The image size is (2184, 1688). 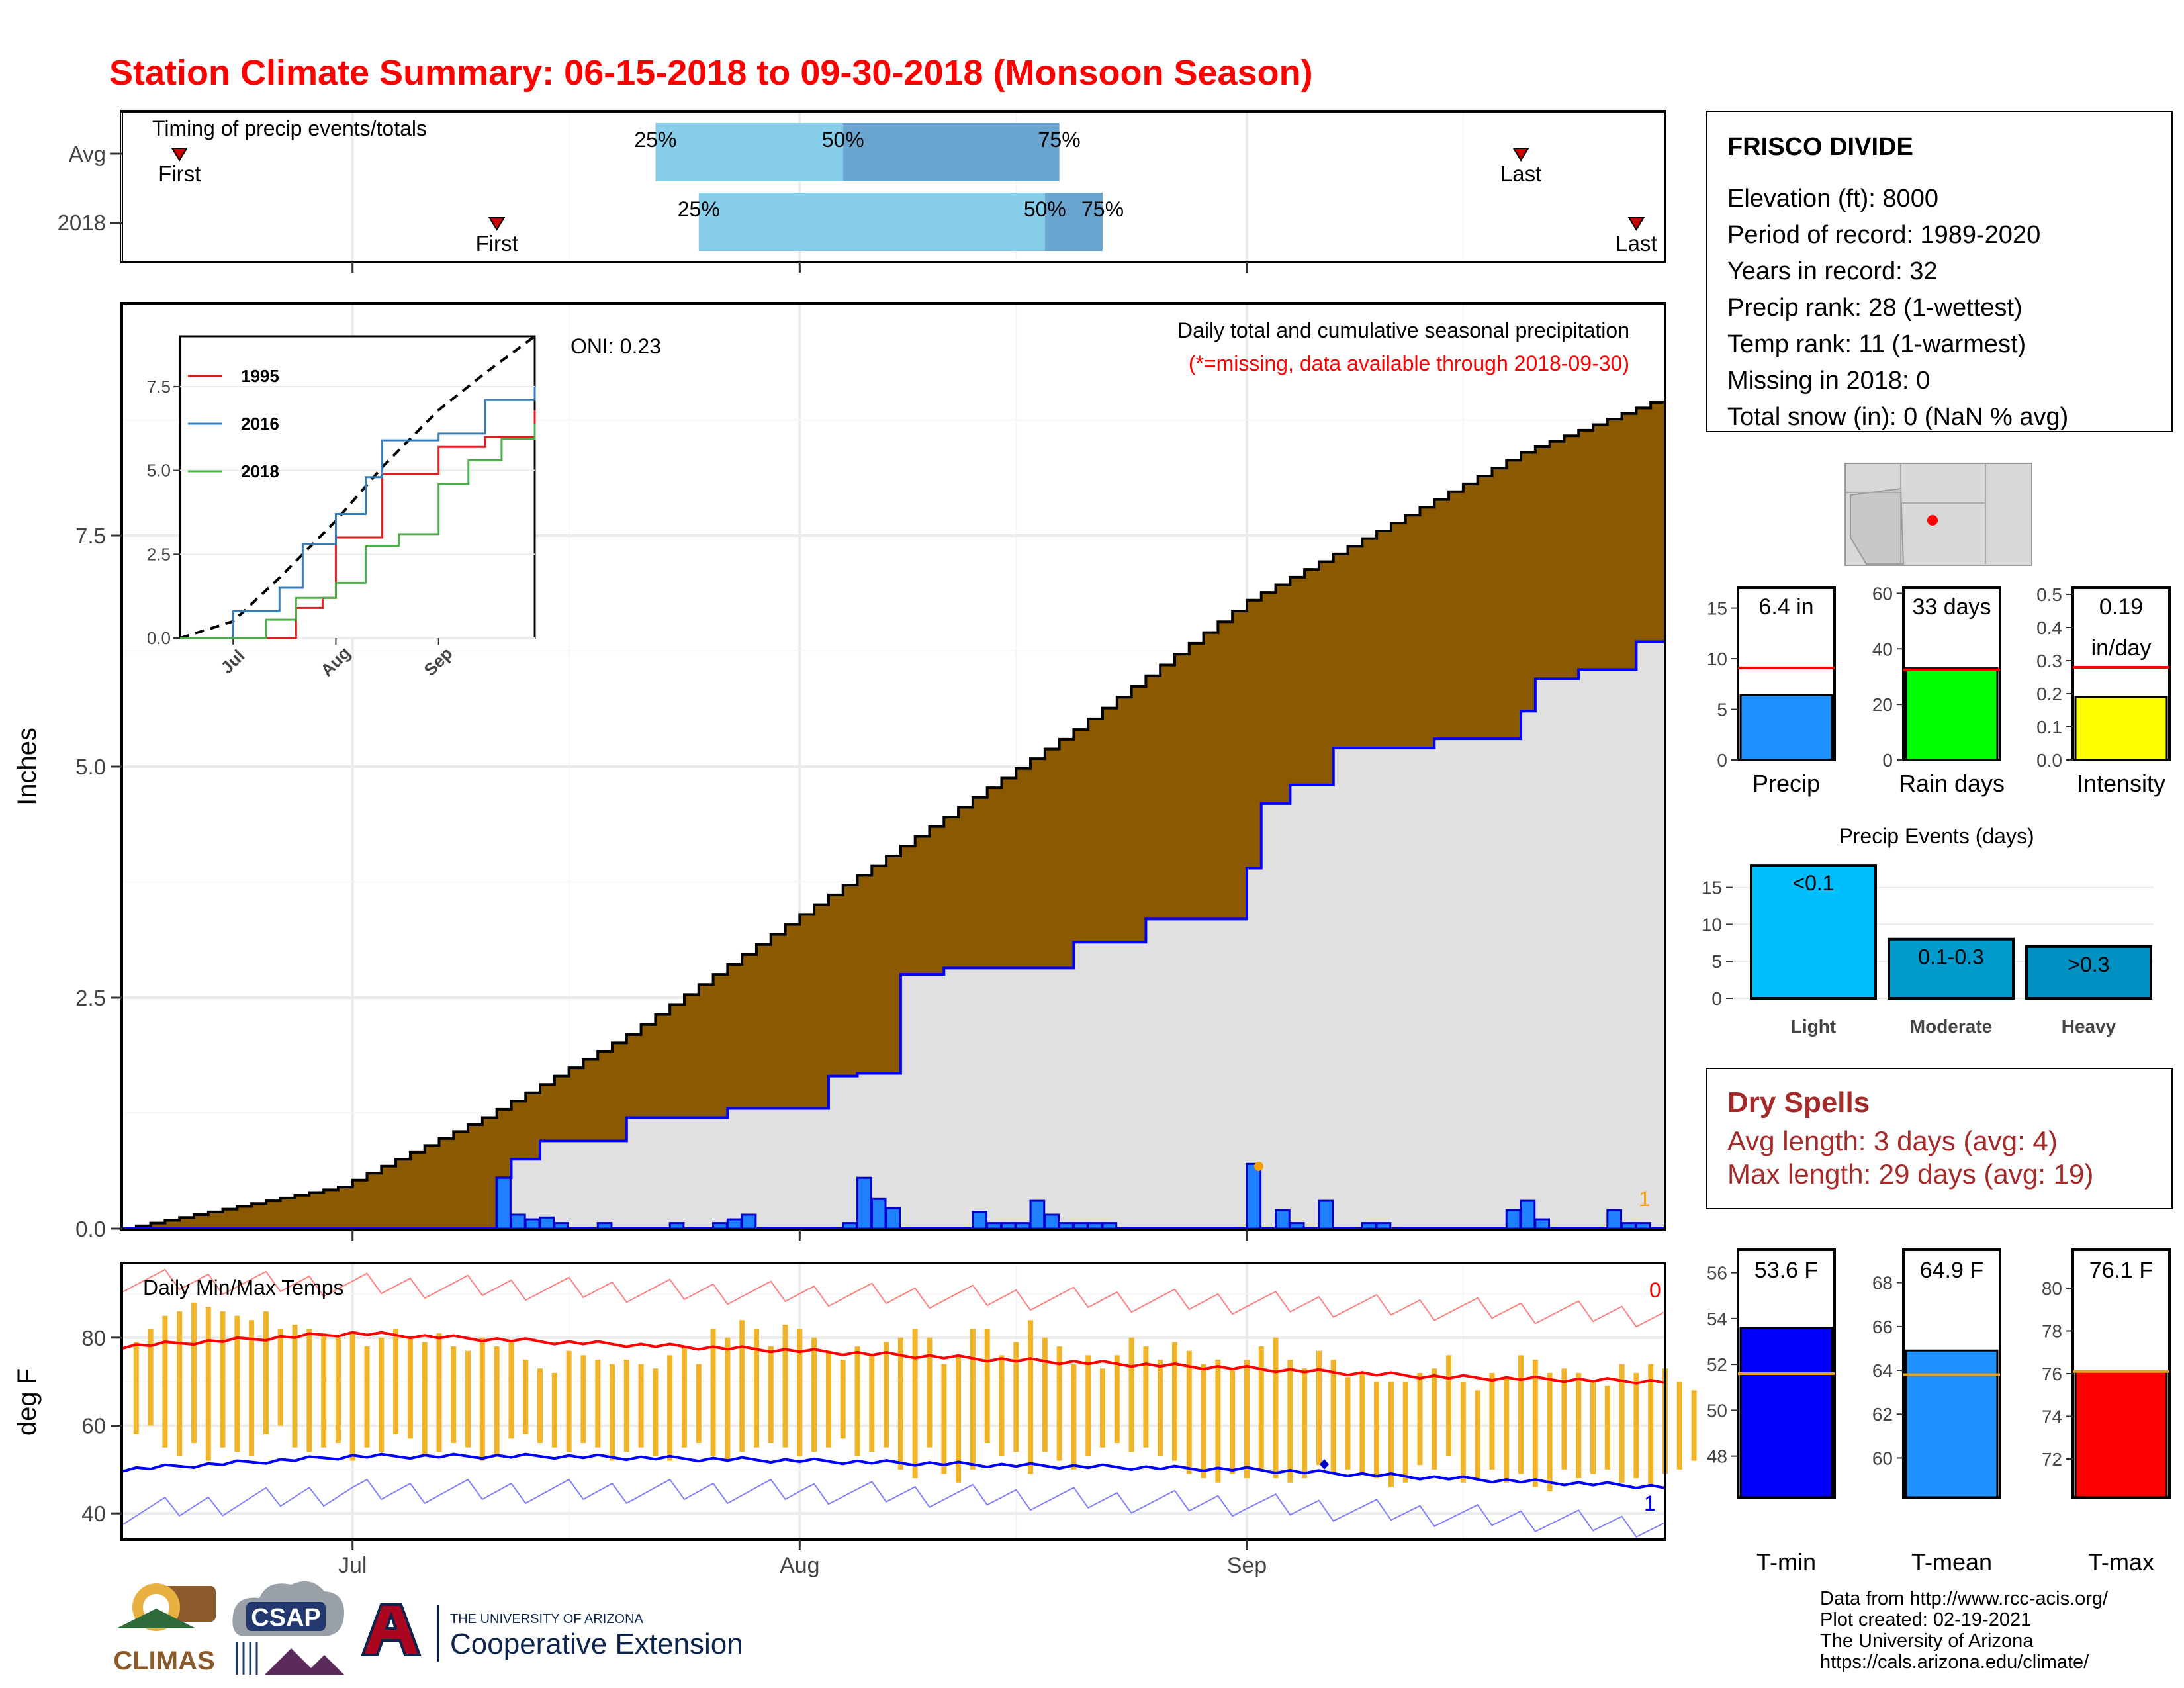 I want to click on station-detail-line: Years in record: 32, so click(x=1832, y=271).